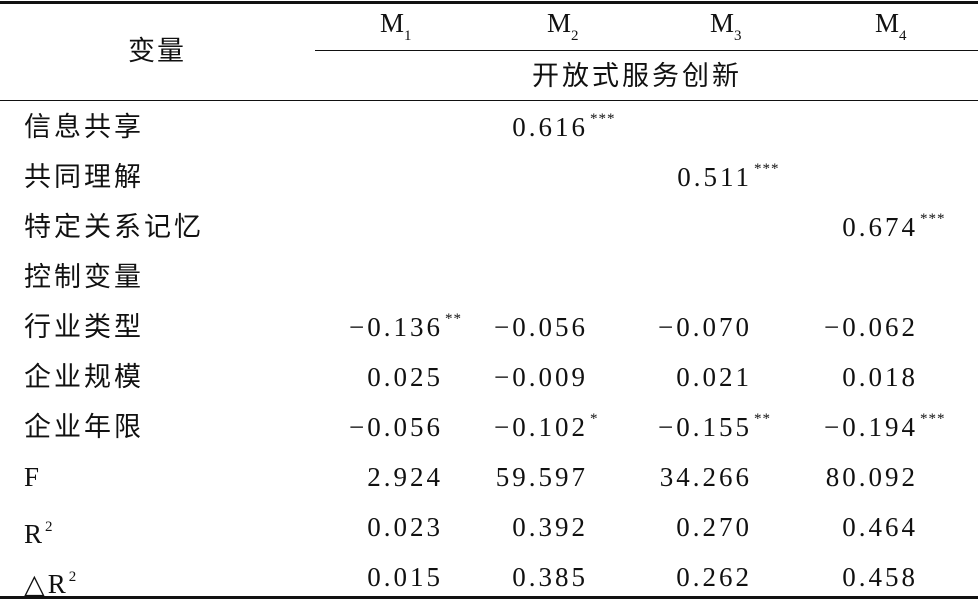 The image size is (978, 600). I want to click on cell-value: 2.924, so click(405, 477).